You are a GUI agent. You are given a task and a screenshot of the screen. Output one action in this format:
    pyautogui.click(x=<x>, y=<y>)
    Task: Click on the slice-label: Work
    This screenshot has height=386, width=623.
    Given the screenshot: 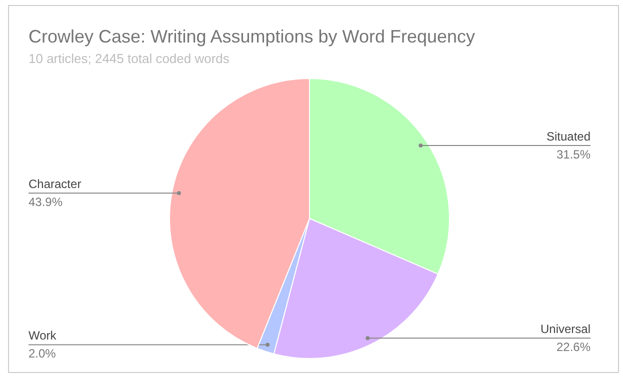 What is the action you would take?
    pyautogui.click(x=43, y=335)
    